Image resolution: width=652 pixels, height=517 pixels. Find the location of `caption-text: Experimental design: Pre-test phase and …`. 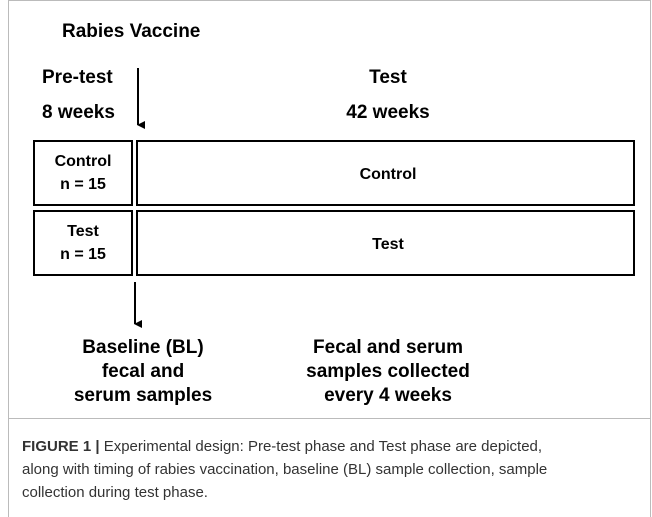

caption-text: Experimental design: Pre-test phase and … is located at coordinates (321, 446).